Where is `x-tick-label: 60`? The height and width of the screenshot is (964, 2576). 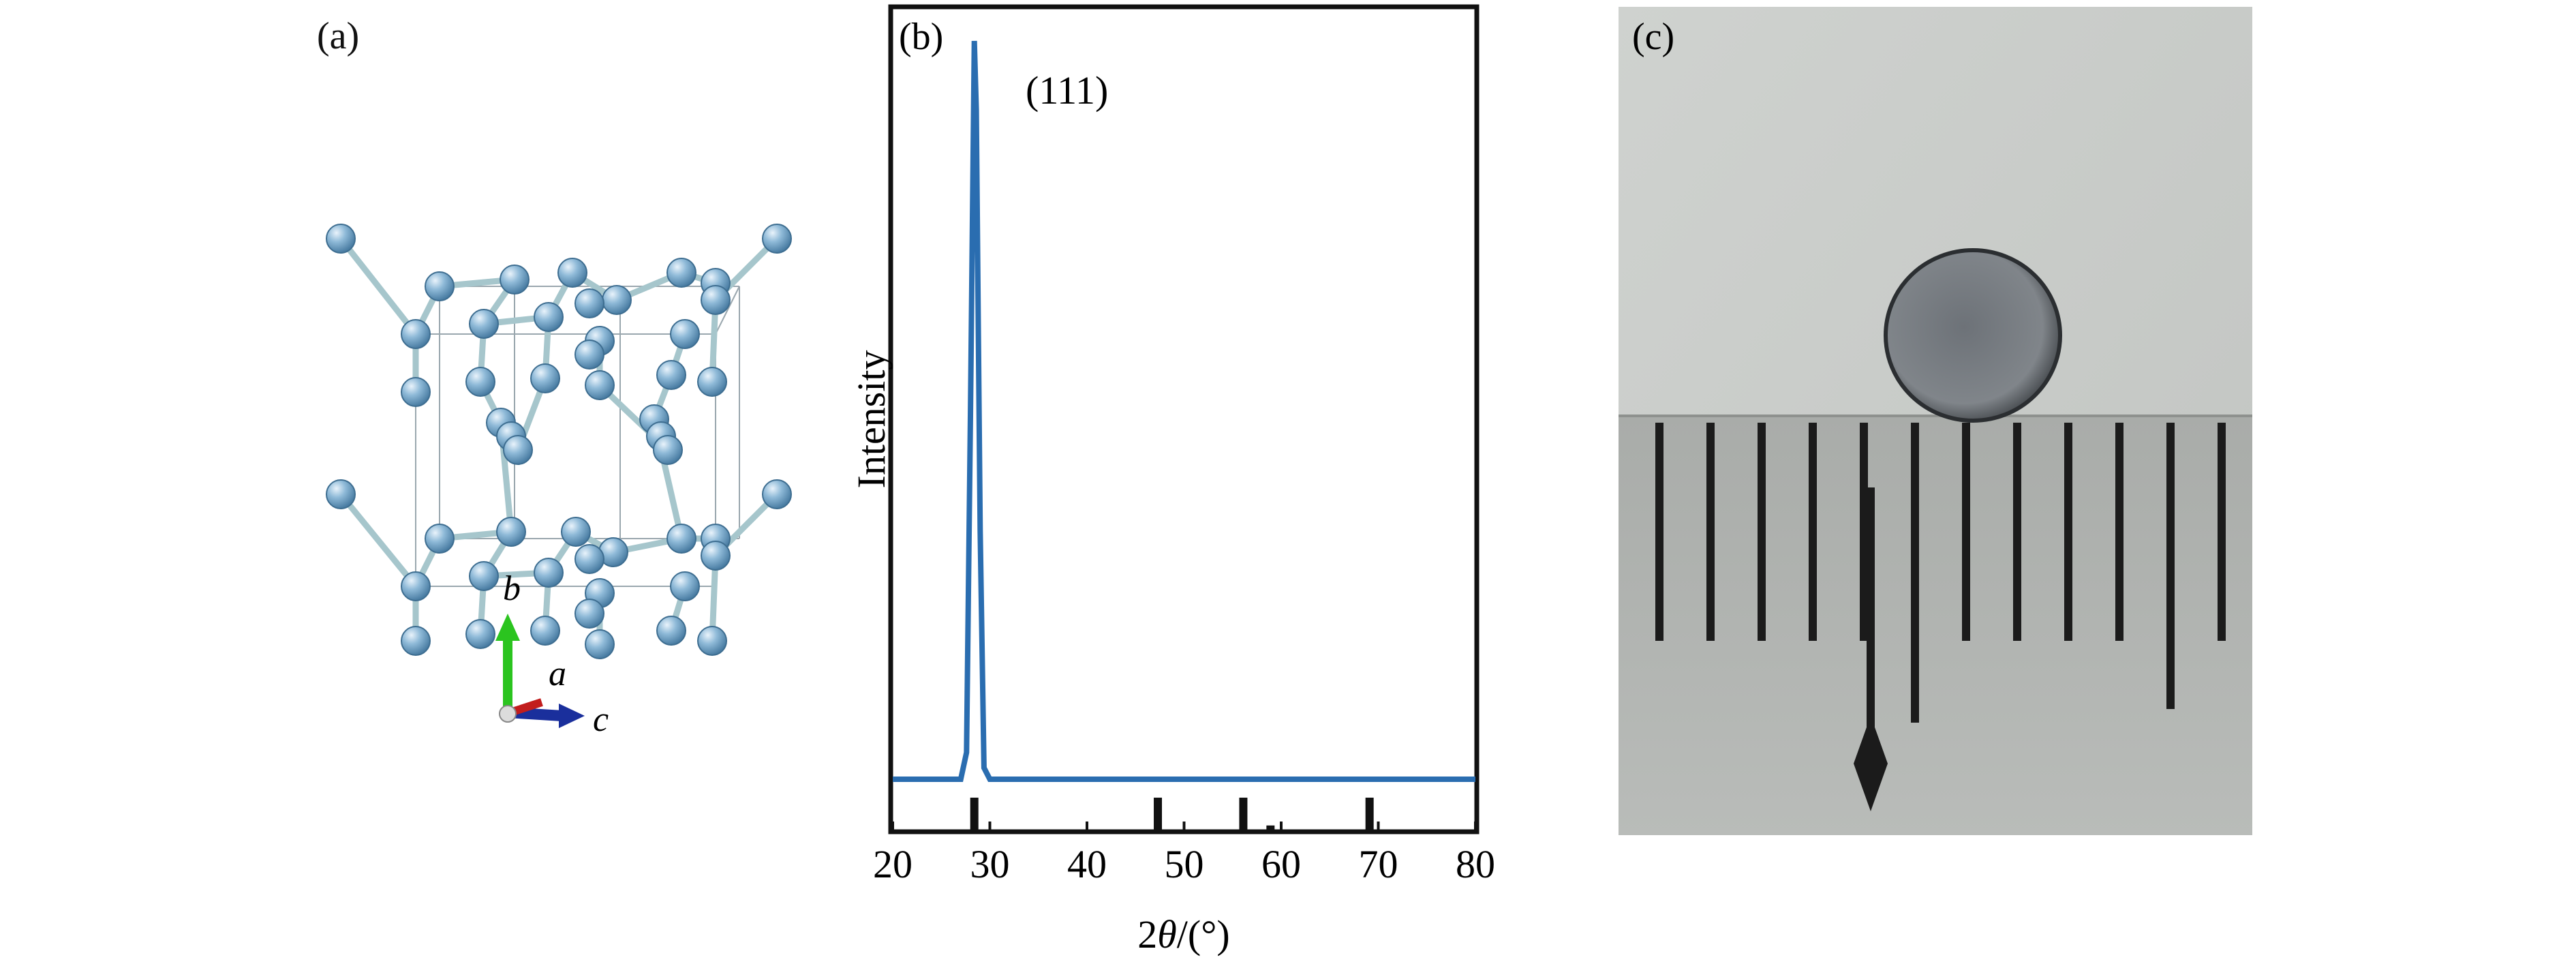 x-tick-label: 60 is located at coordinates (1281, 864).